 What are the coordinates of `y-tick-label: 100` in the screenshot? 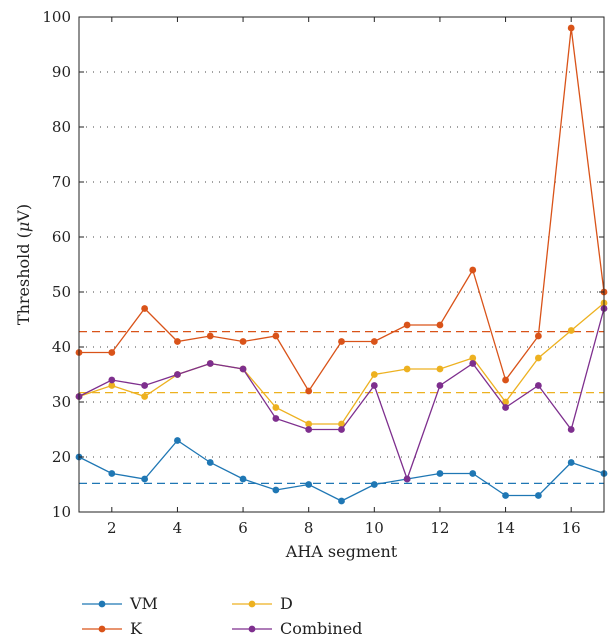 It's located at (56, 17).